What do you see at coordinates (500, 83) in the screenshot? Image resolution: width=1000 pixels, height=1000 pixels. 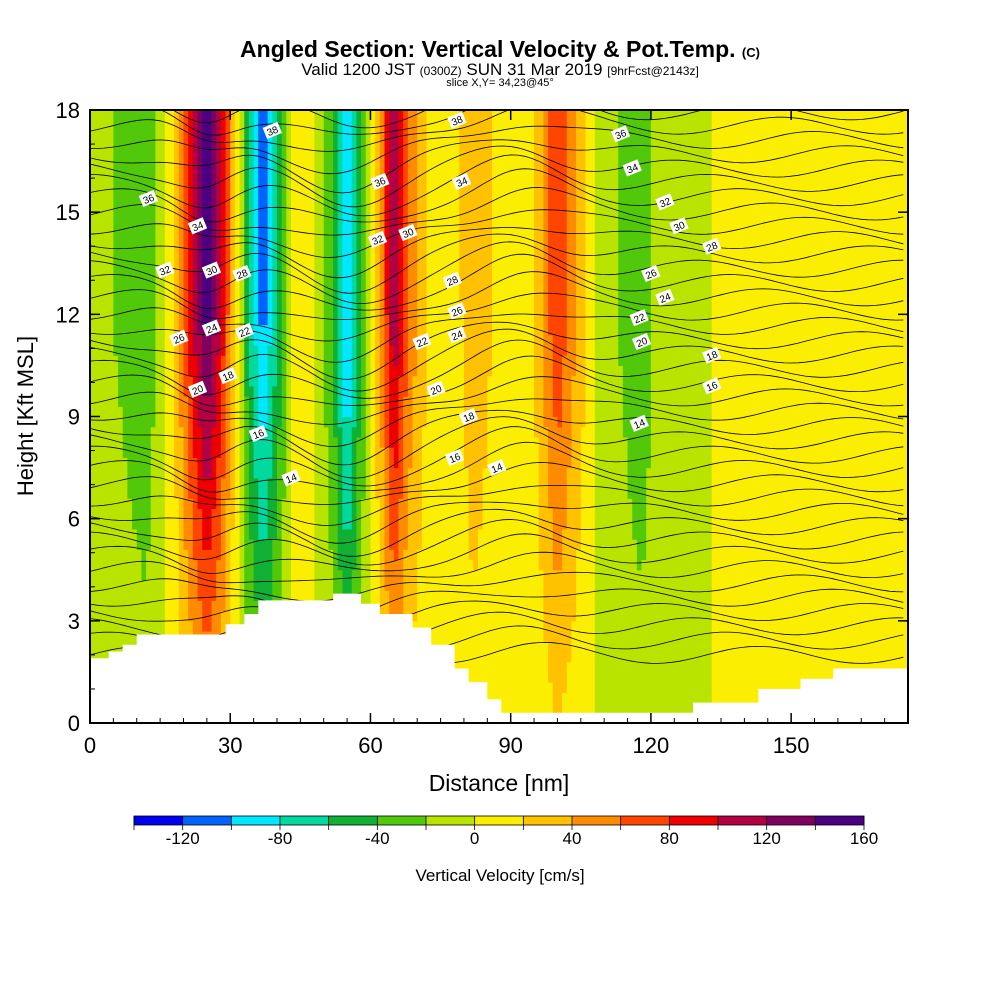 I see `slice-info: slice X,Y= 34,23@45°` at bounding box center [500, 83].